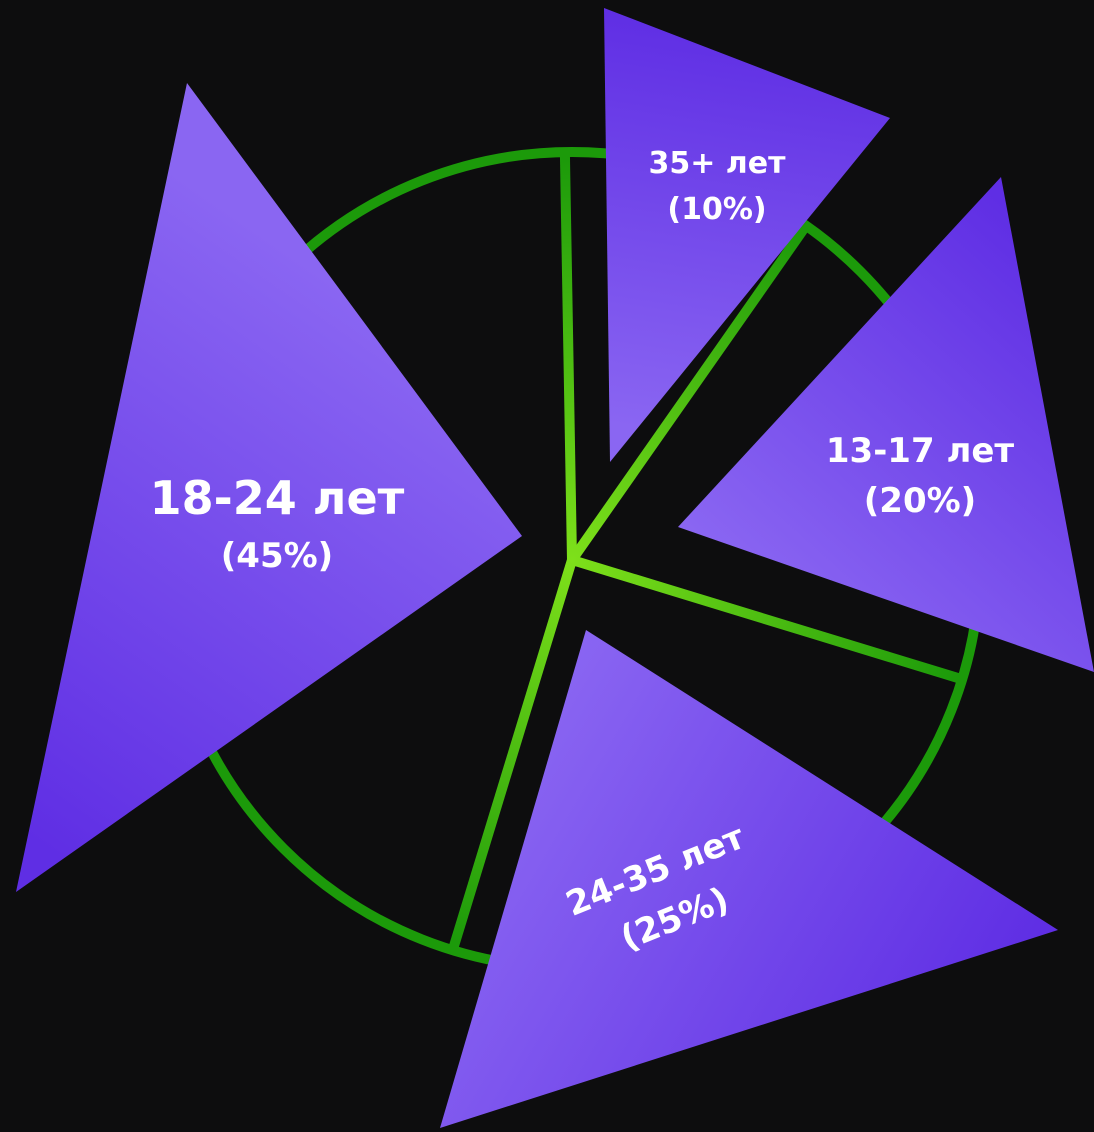 The width and height of the screenshot is (1094, 1132). I want to click on label-group-18-24: 18-24 лет (45%), so click(277, 523).